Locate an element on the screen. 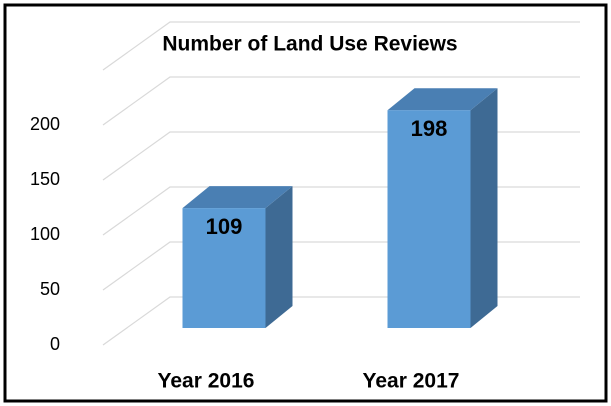 Image resolution: width=611 pixels, height=406 pixels. y-tick-label: 100 is located at coordinates (45, 234).